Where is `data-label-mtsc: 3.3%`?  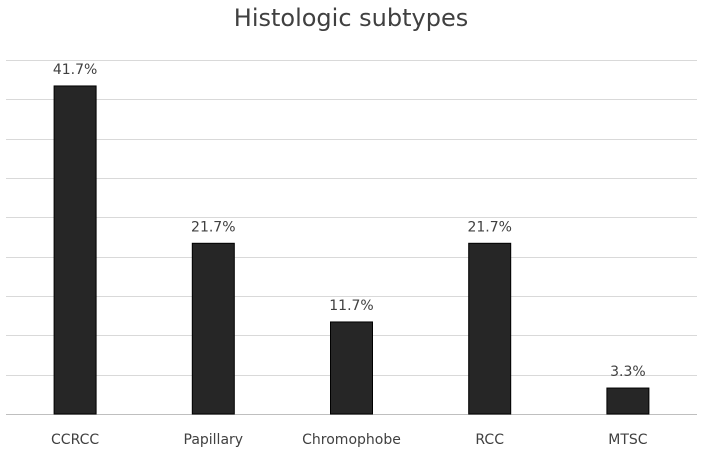 data-label-mtsc: 3.3% is located at coordinates (628, 372).